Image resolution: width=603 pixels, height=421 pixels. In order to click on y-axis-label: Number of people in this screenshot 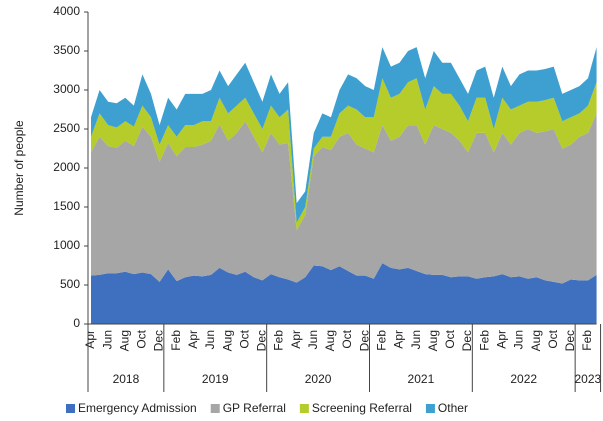, I will do `click(19, 168)`.